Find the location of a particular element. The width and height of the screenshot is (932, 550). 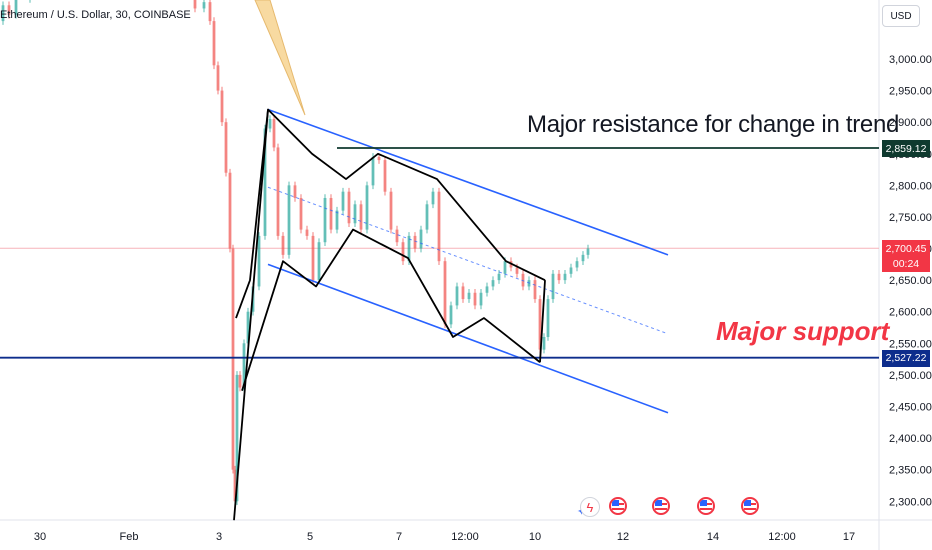

y-tick-label: 2,500.00 is located at coordinates (910, 376).